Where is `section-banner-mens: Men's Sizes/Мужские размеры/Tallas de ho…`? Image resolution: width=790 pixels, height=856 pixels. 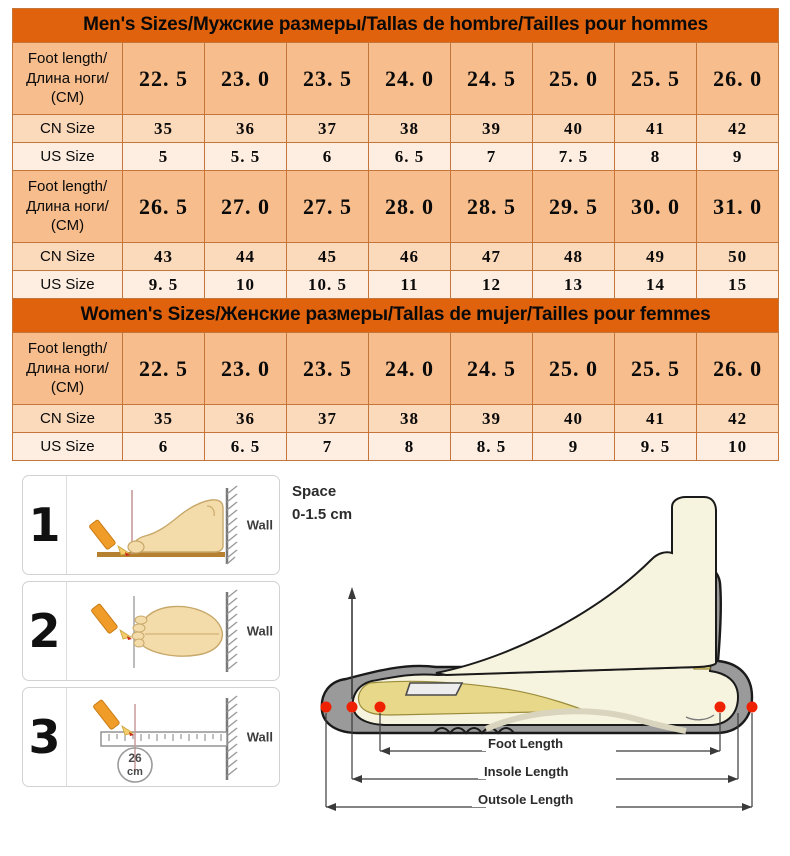
section-banner-mens: Men's Sizes/Мужские размеры/Tallas de ho… is located at coordinates (395, 25).